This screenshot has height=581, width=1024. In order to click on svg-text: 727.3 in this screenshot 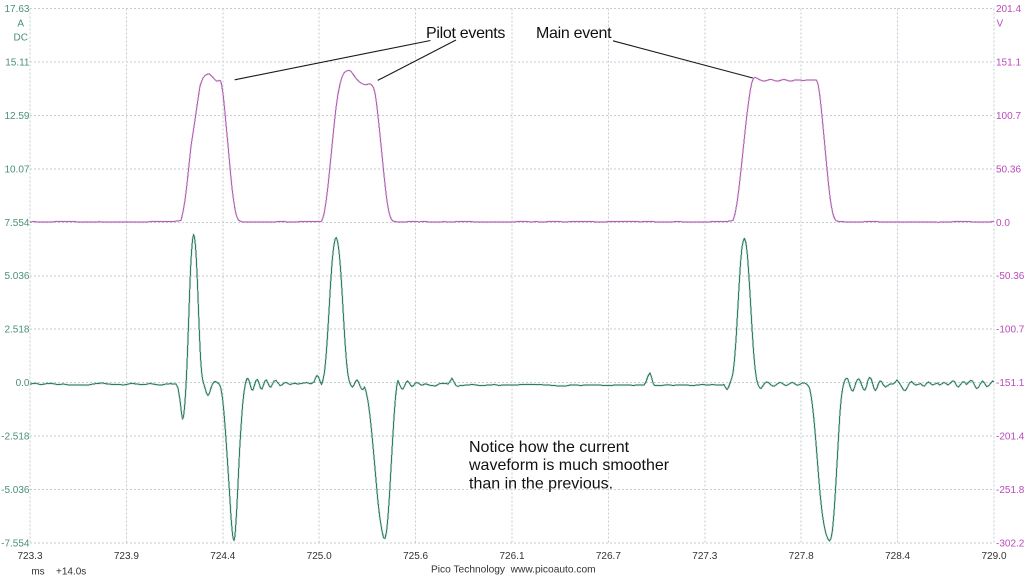, I will do `click(704, 556)`.